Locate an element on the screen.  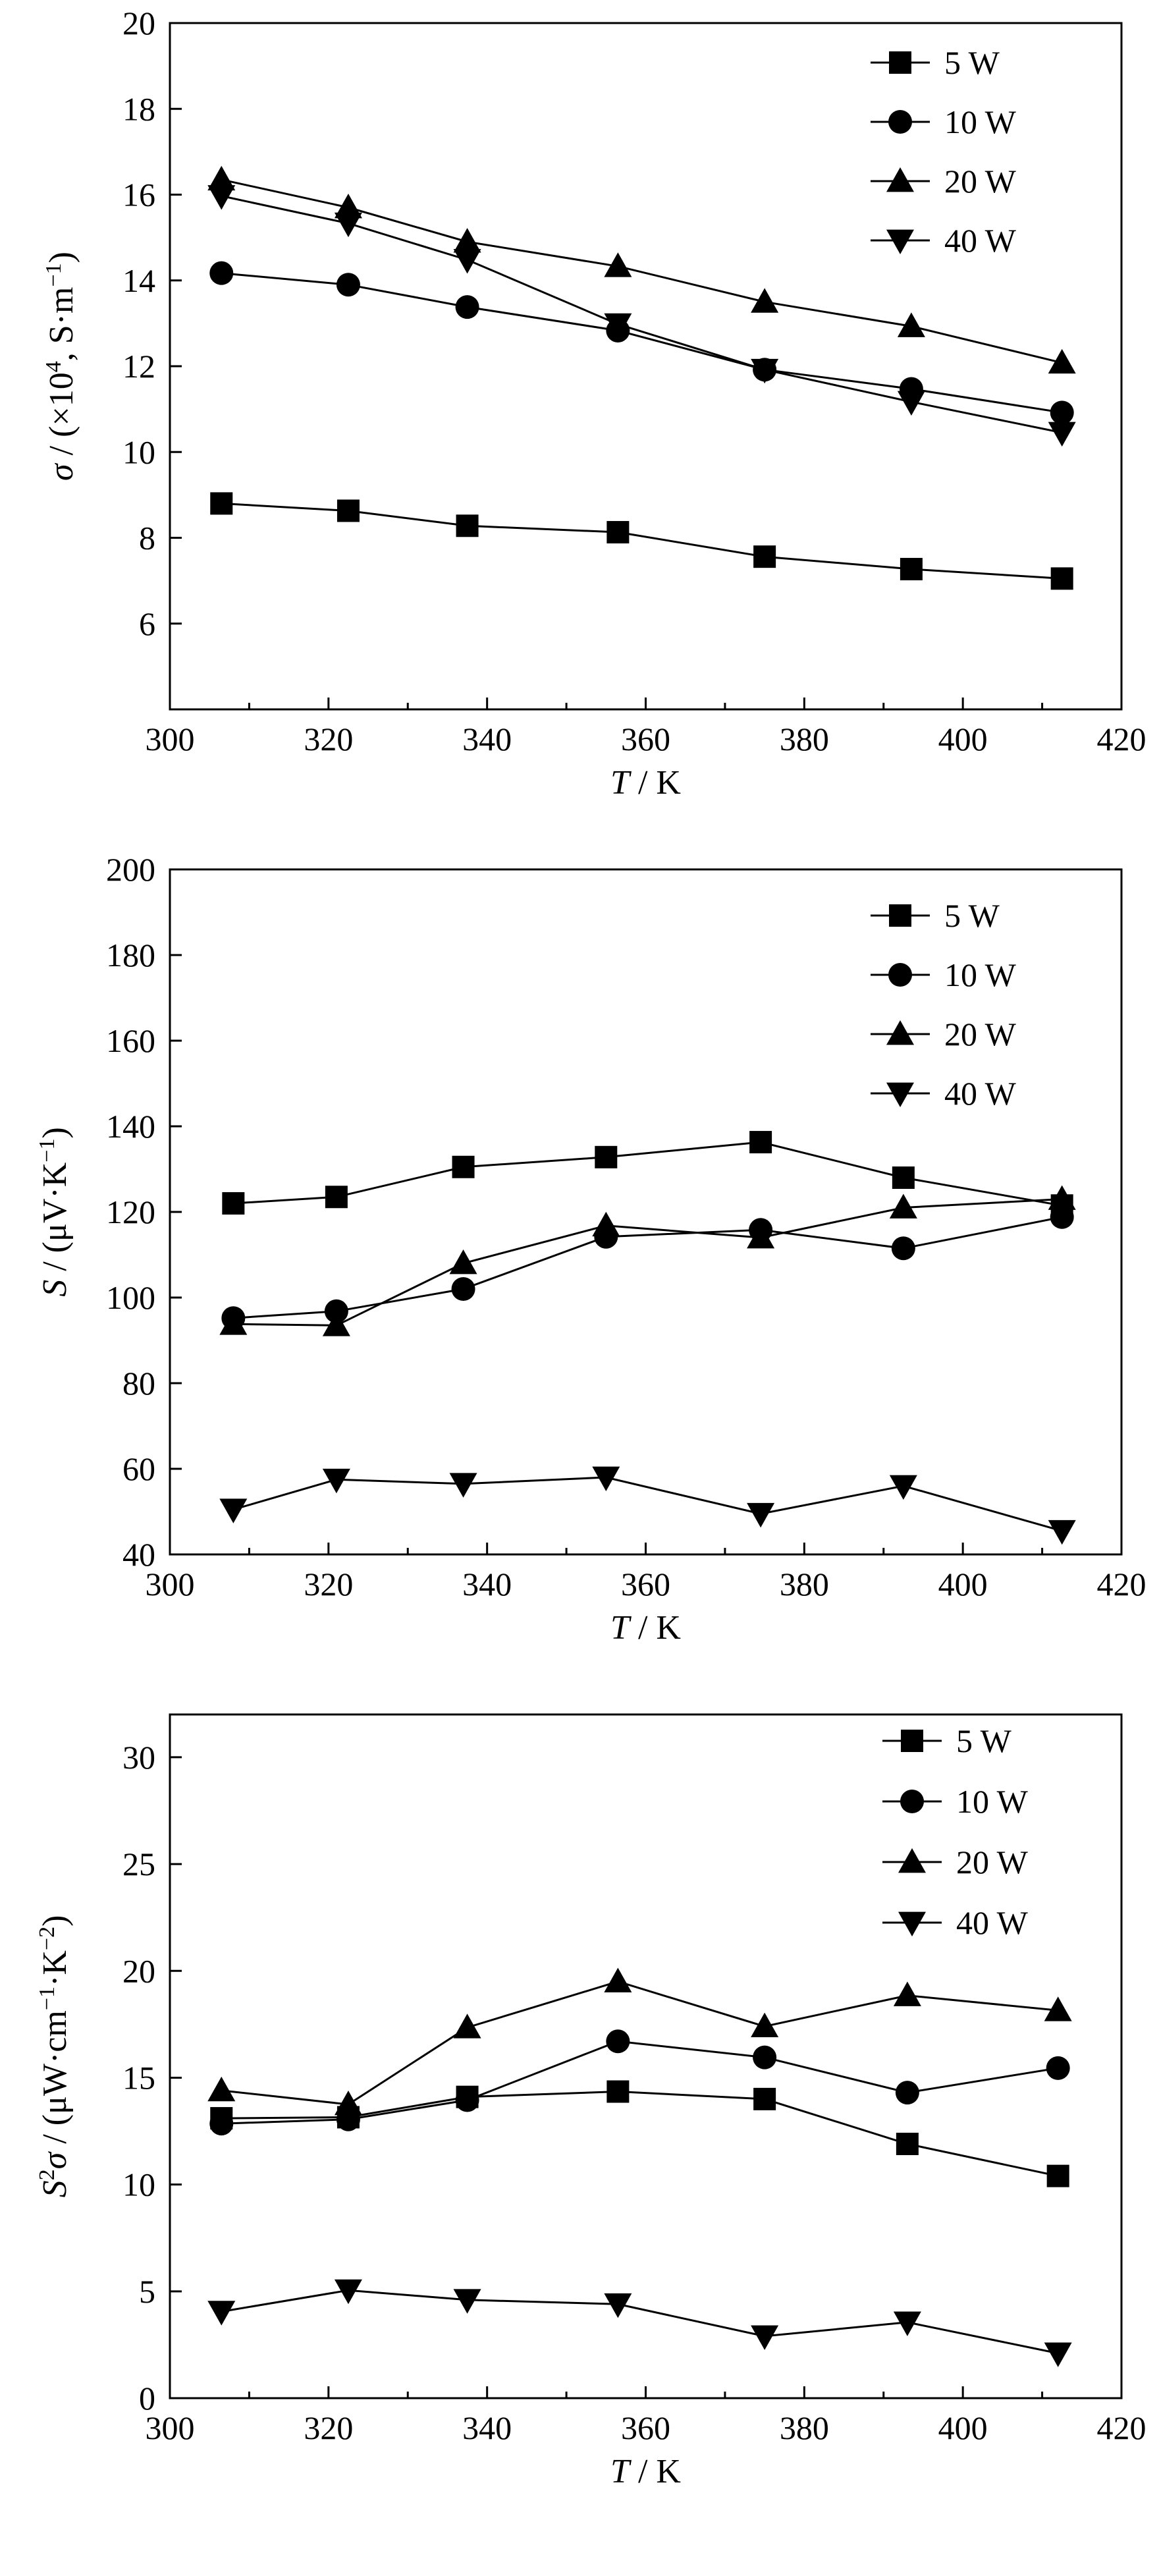
y-tick-label: 120 is located at coordinates (130, 1211).